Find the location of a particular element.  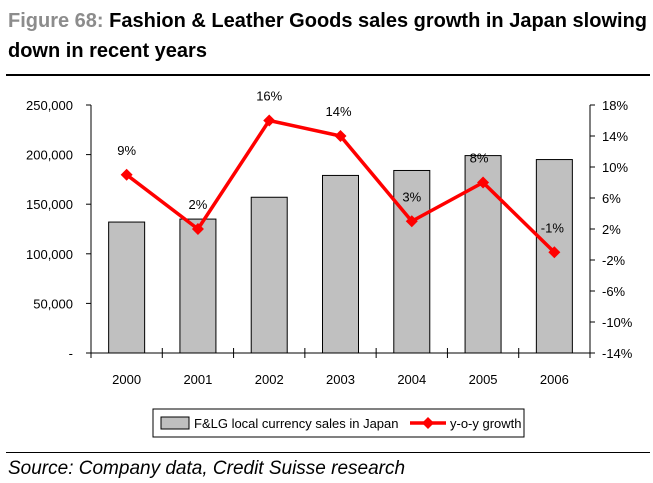

x-axis-tick-label: 2006 is located at coordinates (554, 379).